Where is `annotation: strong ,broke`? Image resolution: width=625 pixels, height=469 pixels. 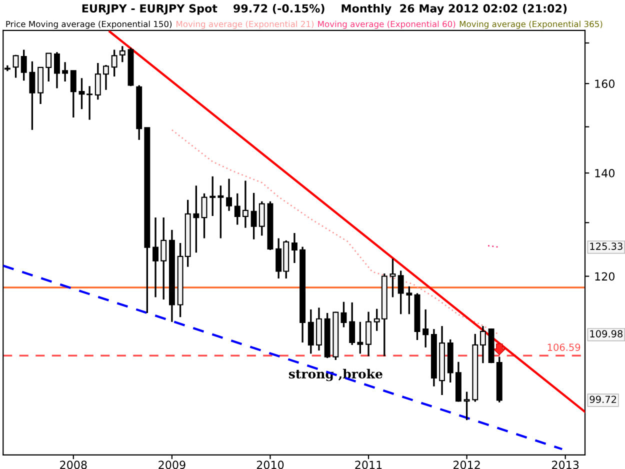
annotation: strong ,broke is located at coordinates (335, 375).